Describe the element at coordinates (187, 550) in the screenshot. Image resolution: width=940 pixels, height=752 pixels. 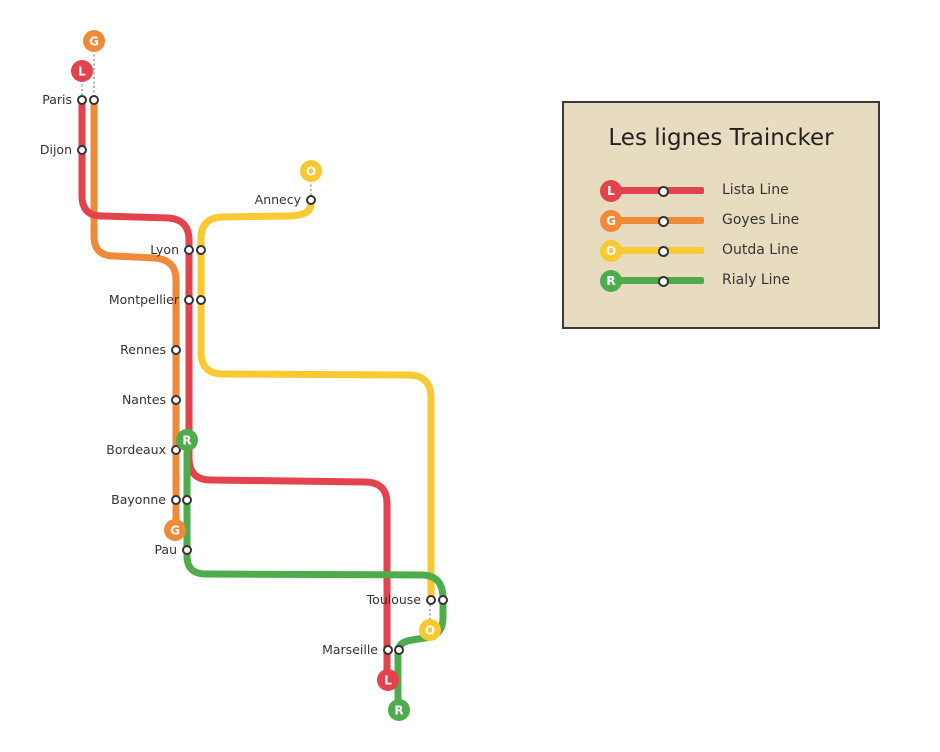
I see `station-pau` at that location.